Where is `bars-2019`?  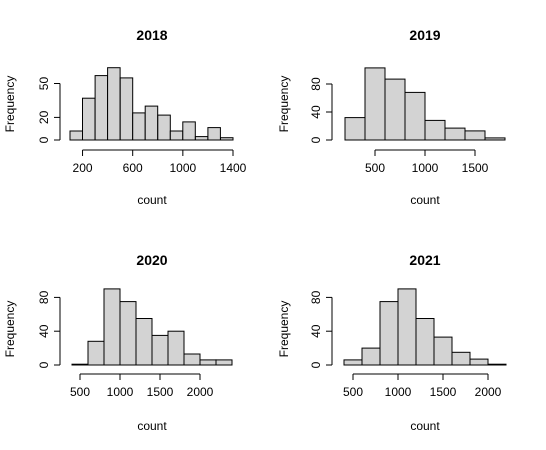 bars-2019 is located at coordinates (425, 104).